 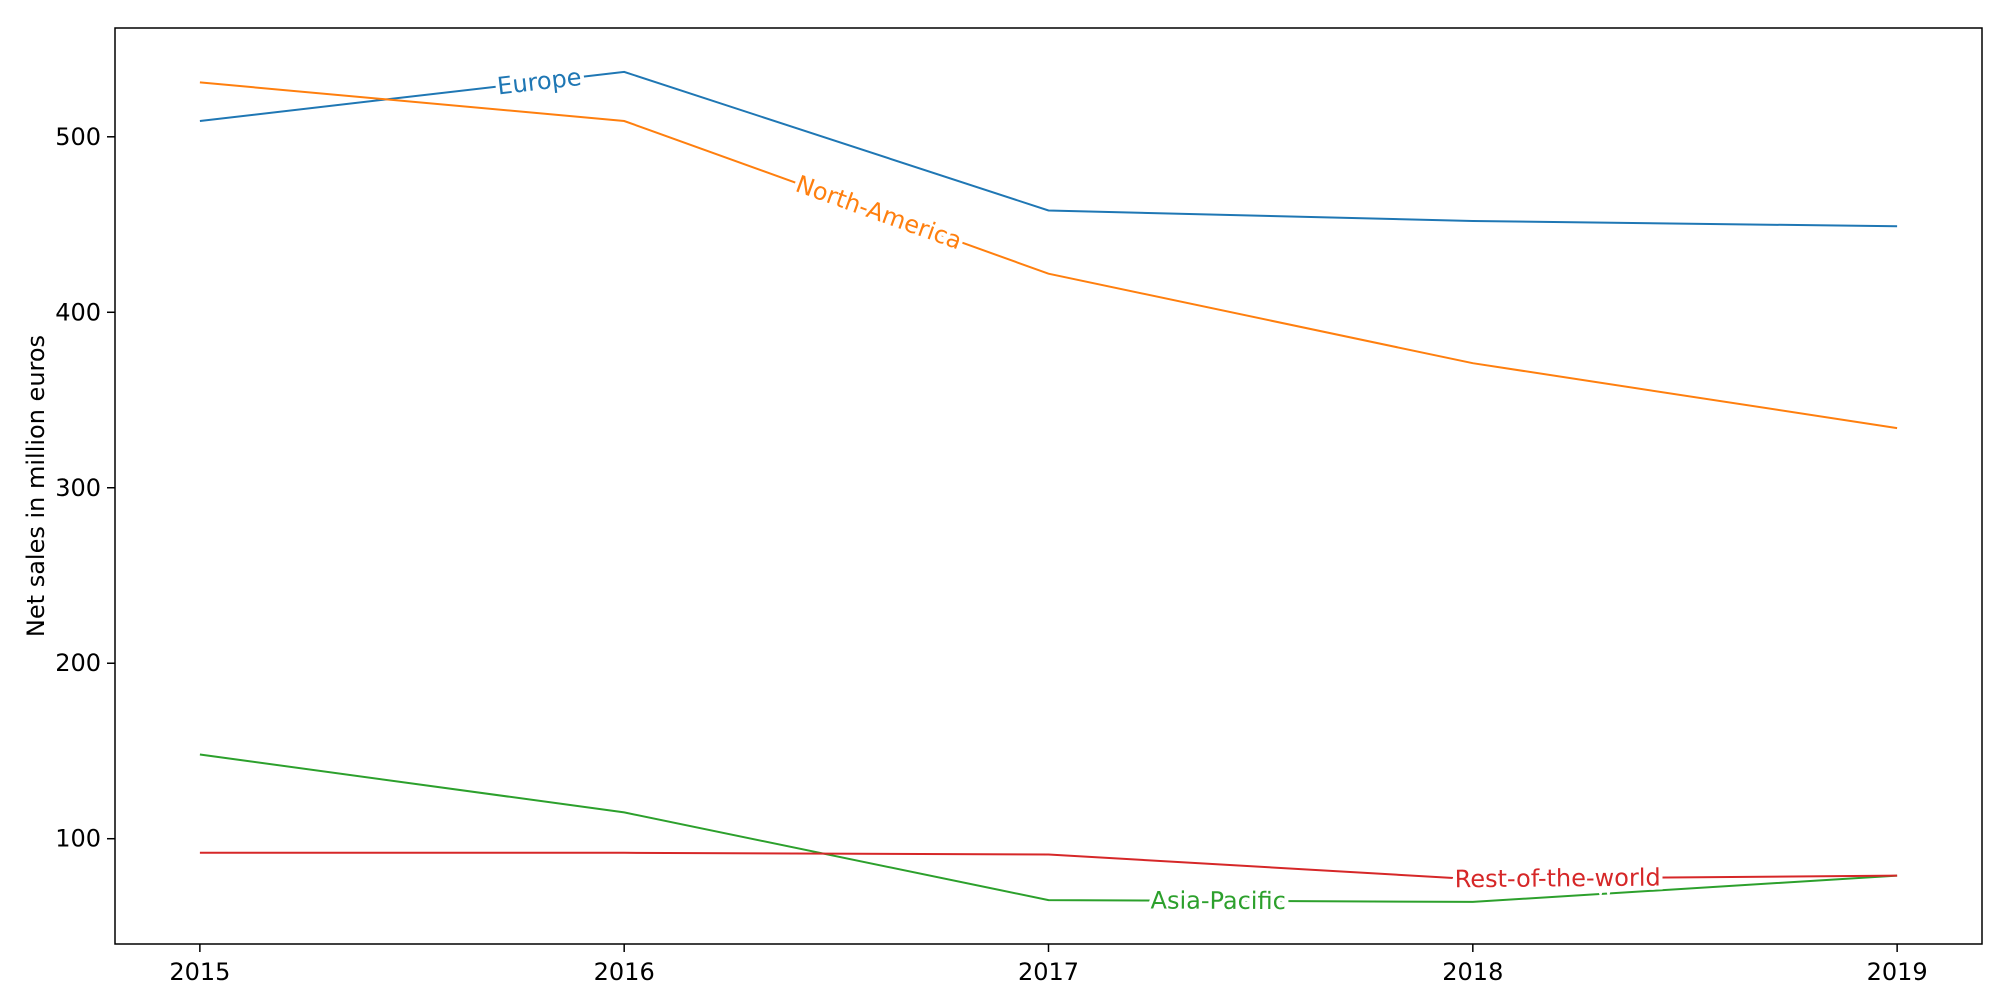 I want to click on y-tick-label: 100, so click(x=78, y=839).